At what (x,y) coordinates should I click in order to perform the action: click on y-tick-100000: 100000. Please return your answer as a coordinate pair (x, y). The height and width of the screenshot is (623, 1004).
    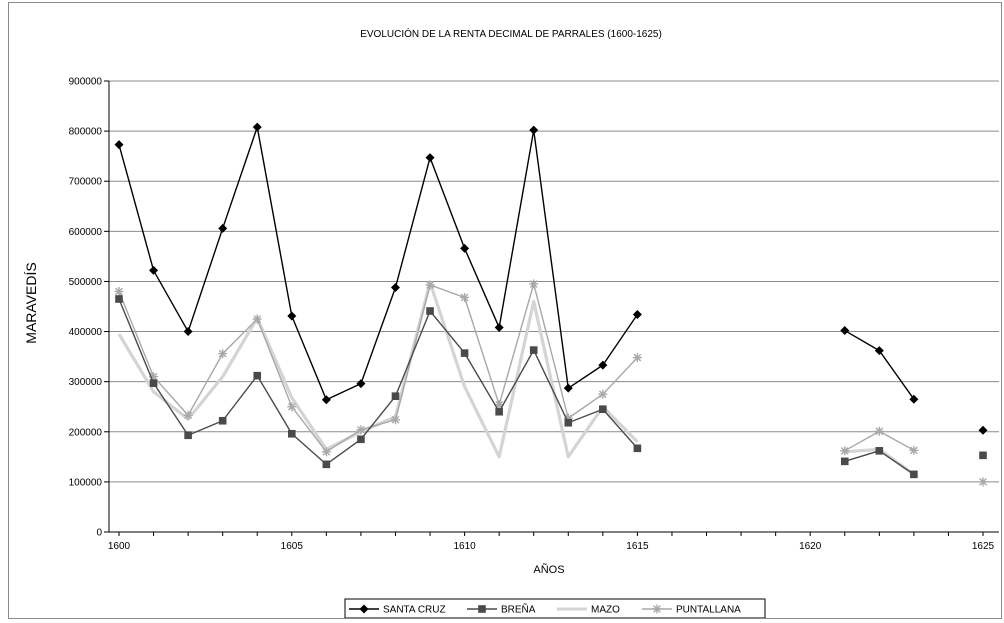
    Looking at the image, I should click on (86, 482).